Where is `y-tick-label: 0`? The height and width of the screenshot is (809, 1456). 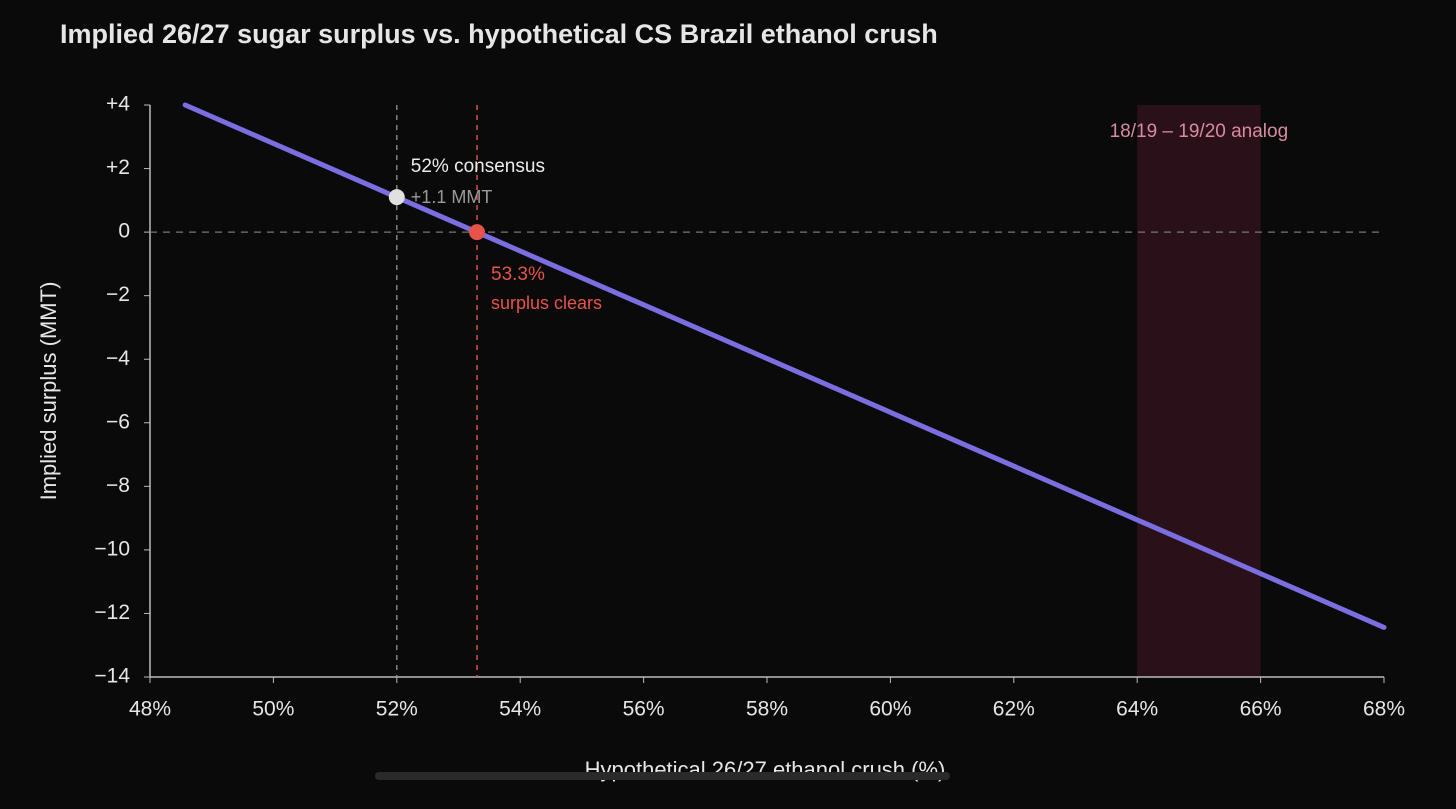
y-tick-label: 0 is located at coordinates (124, 231).